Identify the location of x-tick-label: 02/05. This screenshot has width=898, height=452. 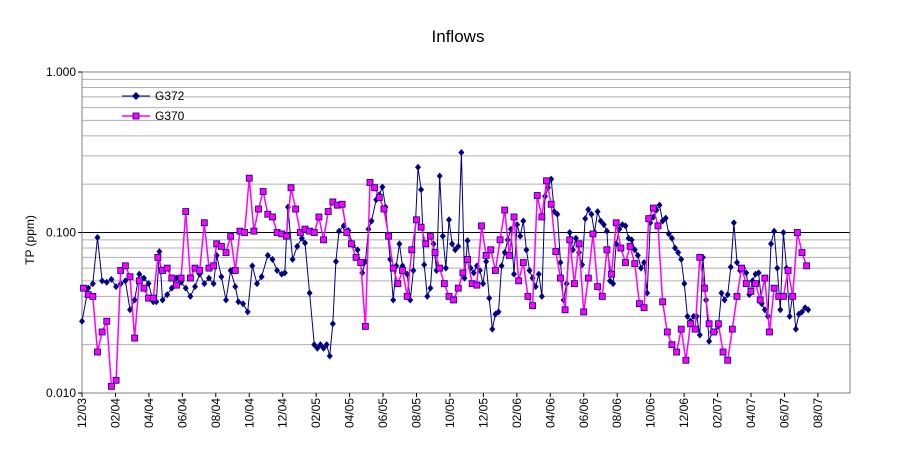
(316, 413).